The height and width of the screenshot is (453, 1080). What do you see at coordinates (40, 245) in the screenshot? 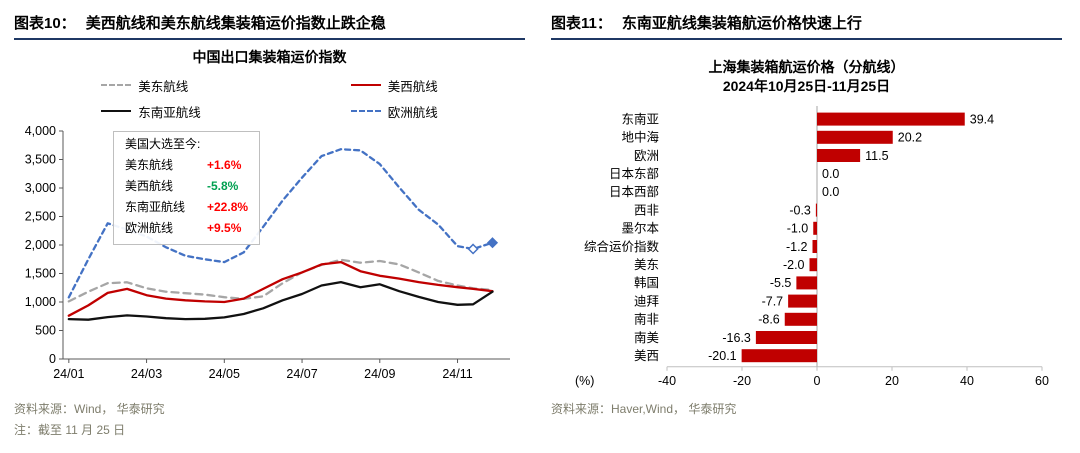
I see `y-tick-label: 2,000` at bounding box center [40, 245].